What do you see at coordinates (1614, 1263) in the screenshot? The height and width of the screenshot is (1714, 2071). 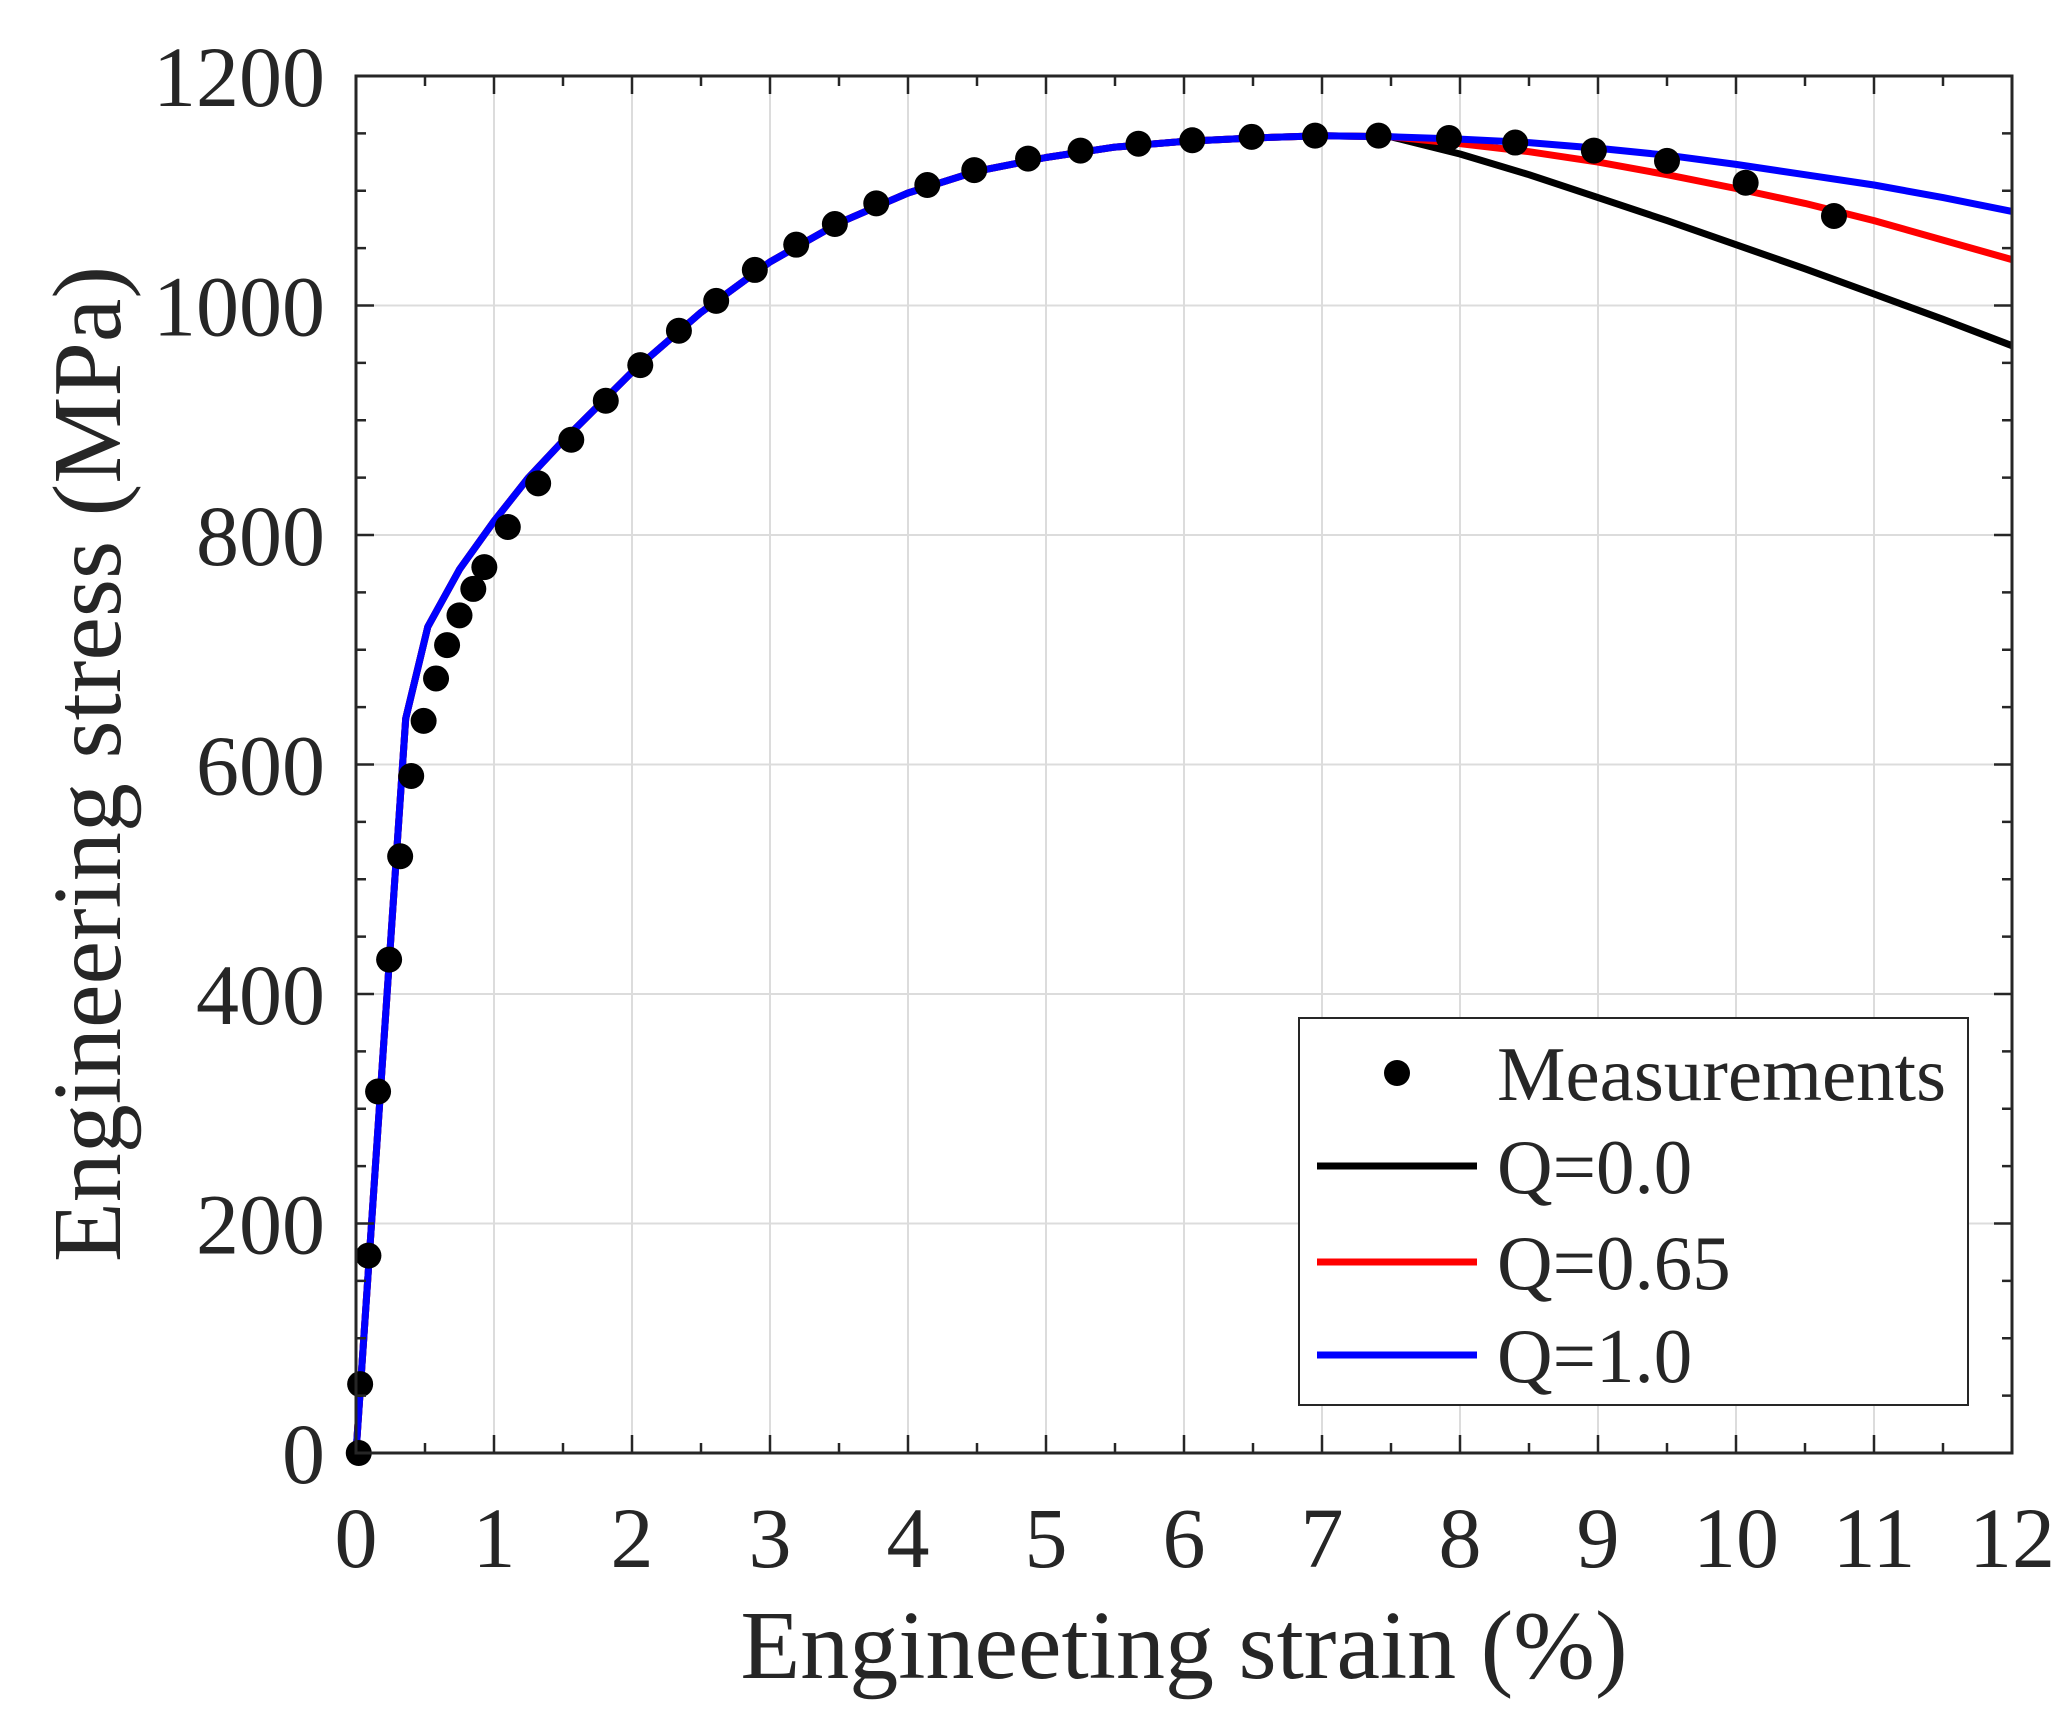 I see `legend-label-q065: Q=0.65` at bounding box center [1614, 1263].